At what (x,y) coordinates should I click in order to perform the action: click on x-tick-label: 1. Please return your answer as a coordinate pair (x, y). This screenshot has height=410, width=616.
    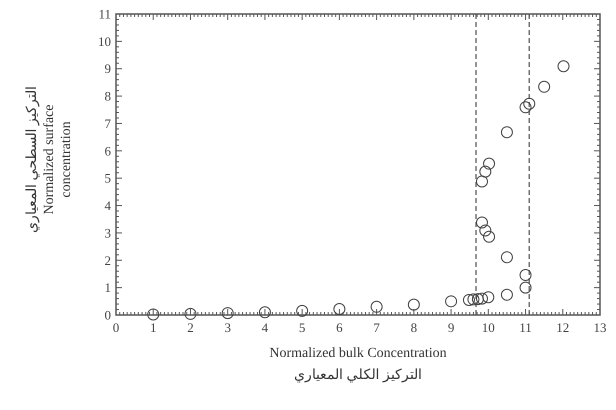
    Looking at the image, I should click on (153, 327).